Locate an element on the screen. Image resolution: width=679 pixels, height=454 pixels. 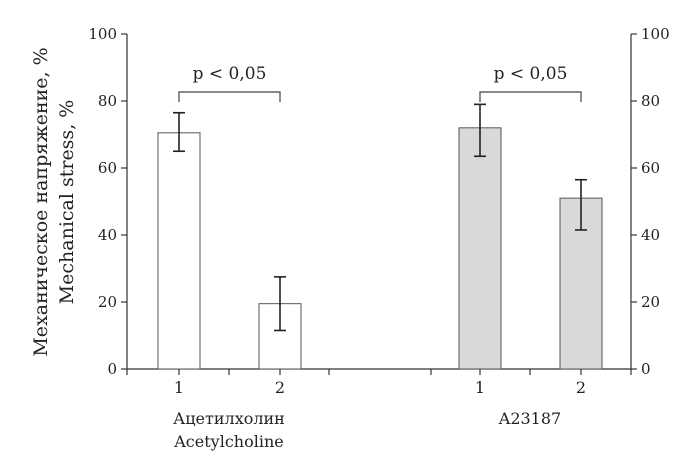
significance-brackets: p < 0,05 p < 0,05 is located at coordinates (380, 83).